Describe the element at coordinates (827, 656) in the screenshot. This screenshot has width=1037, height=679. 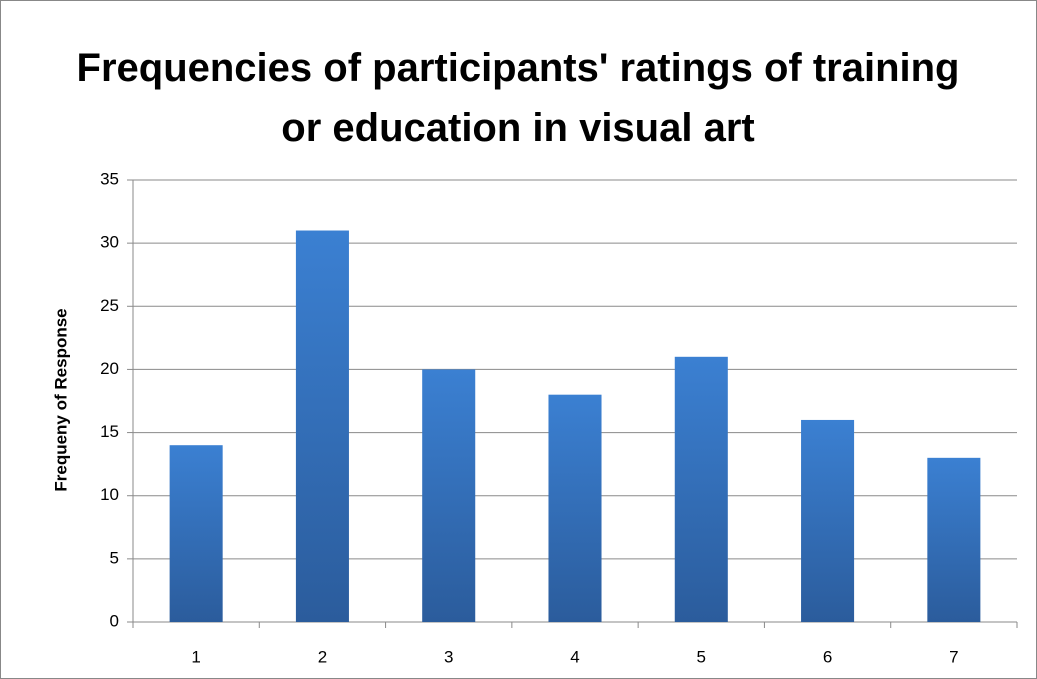
I see `x-tick-label: 6` at that location.